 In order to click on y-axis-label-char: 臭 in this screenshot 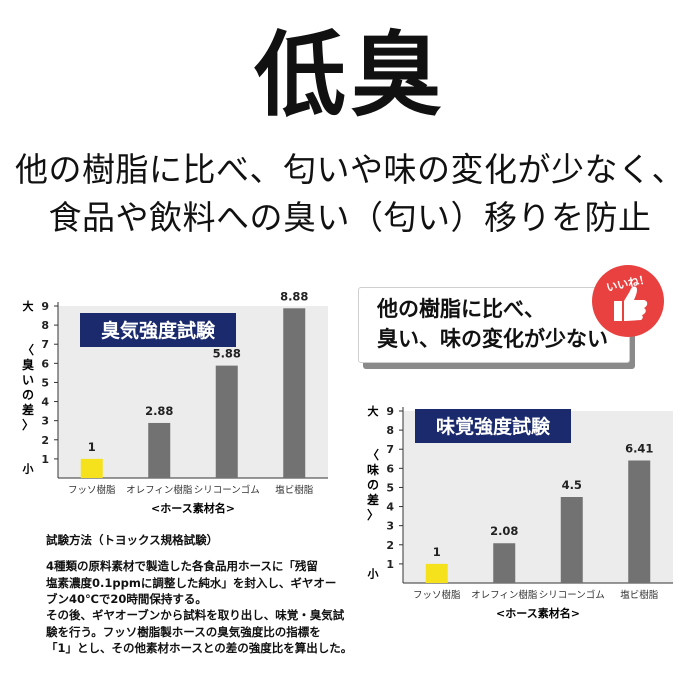, I will do `click(28, 364)`.